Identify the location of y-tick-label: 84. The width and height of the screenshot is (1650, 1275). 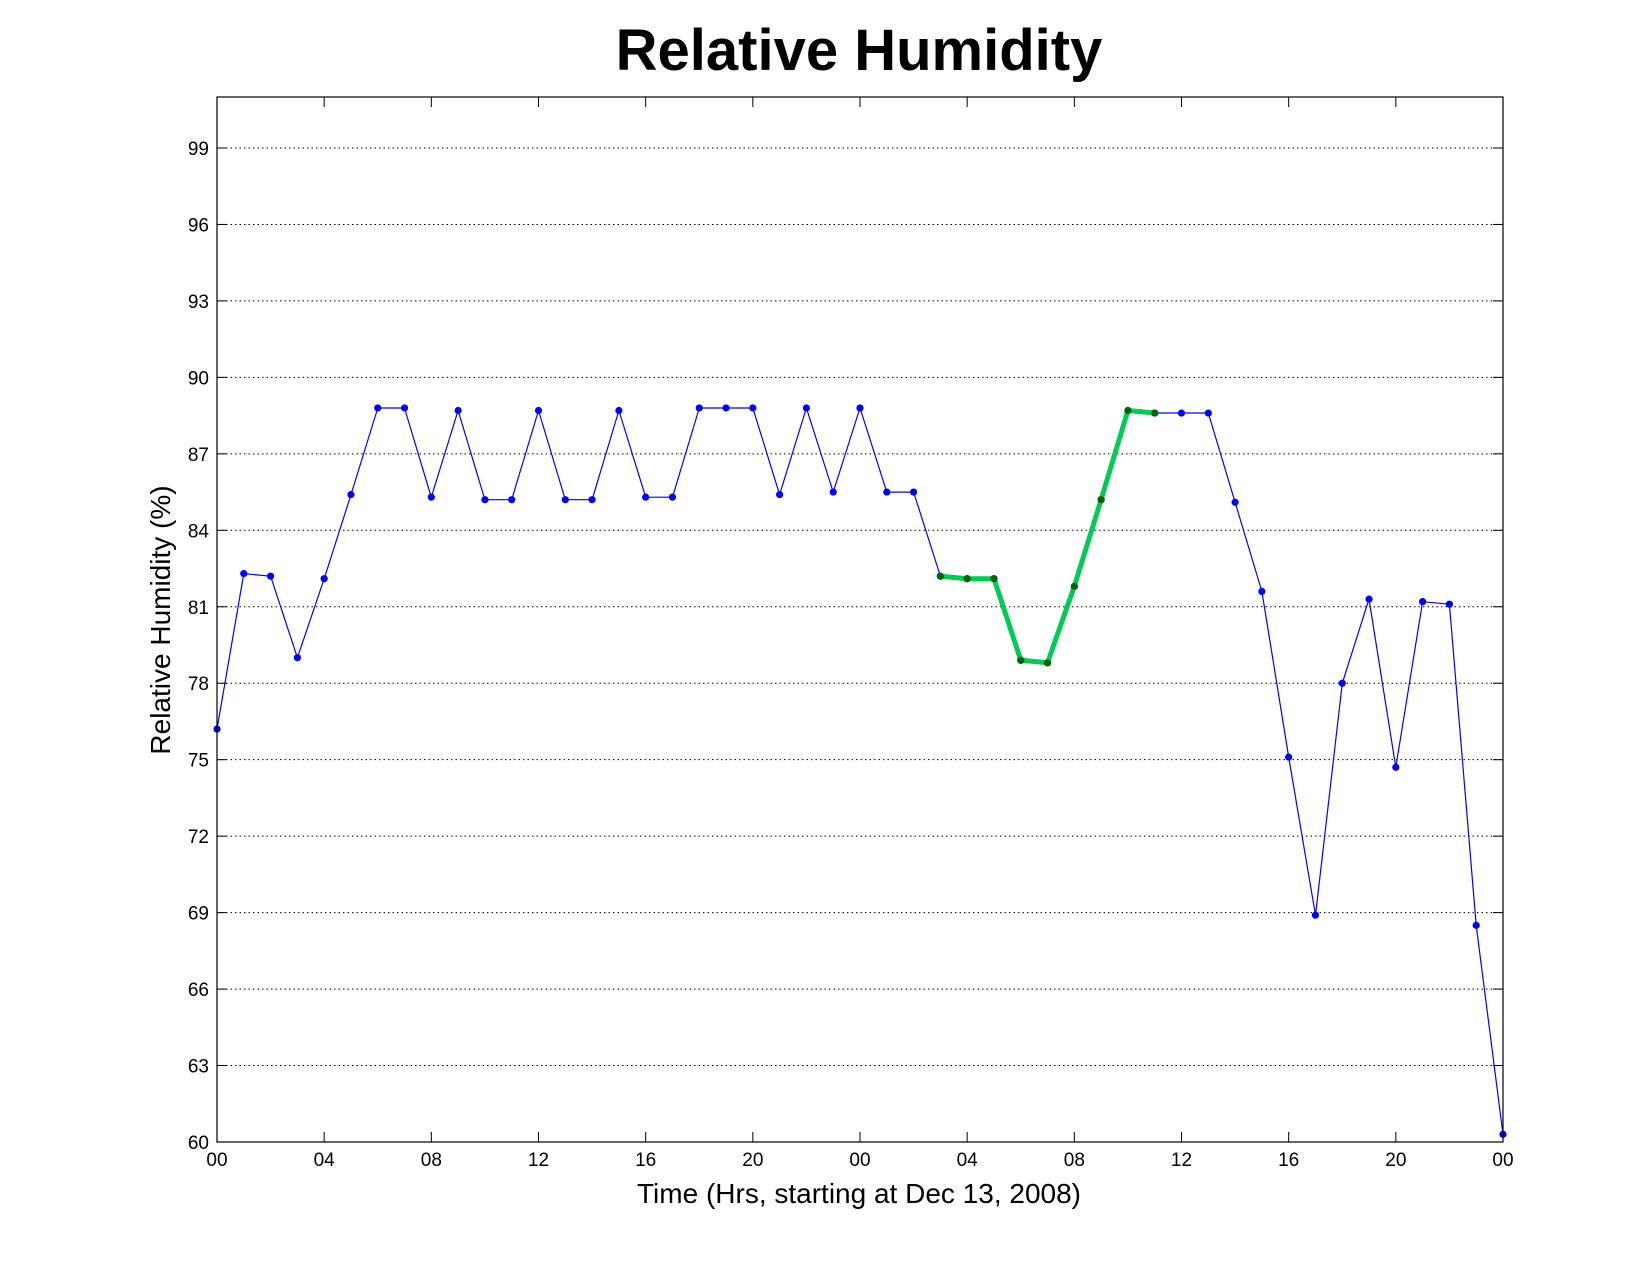
(199, 531).